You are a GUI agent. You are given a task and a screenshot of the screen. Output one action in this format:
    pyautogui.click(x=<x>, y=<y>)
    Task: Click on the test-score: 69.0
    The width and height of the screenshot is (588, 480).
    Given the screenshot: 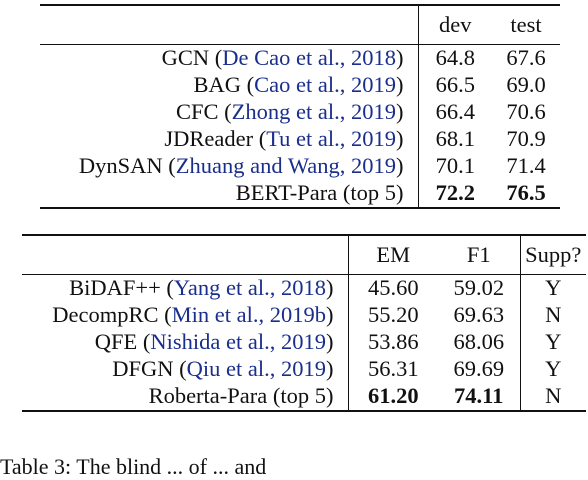 What is the action you would take?
    pyautogui.click(x=526, y=85)
    